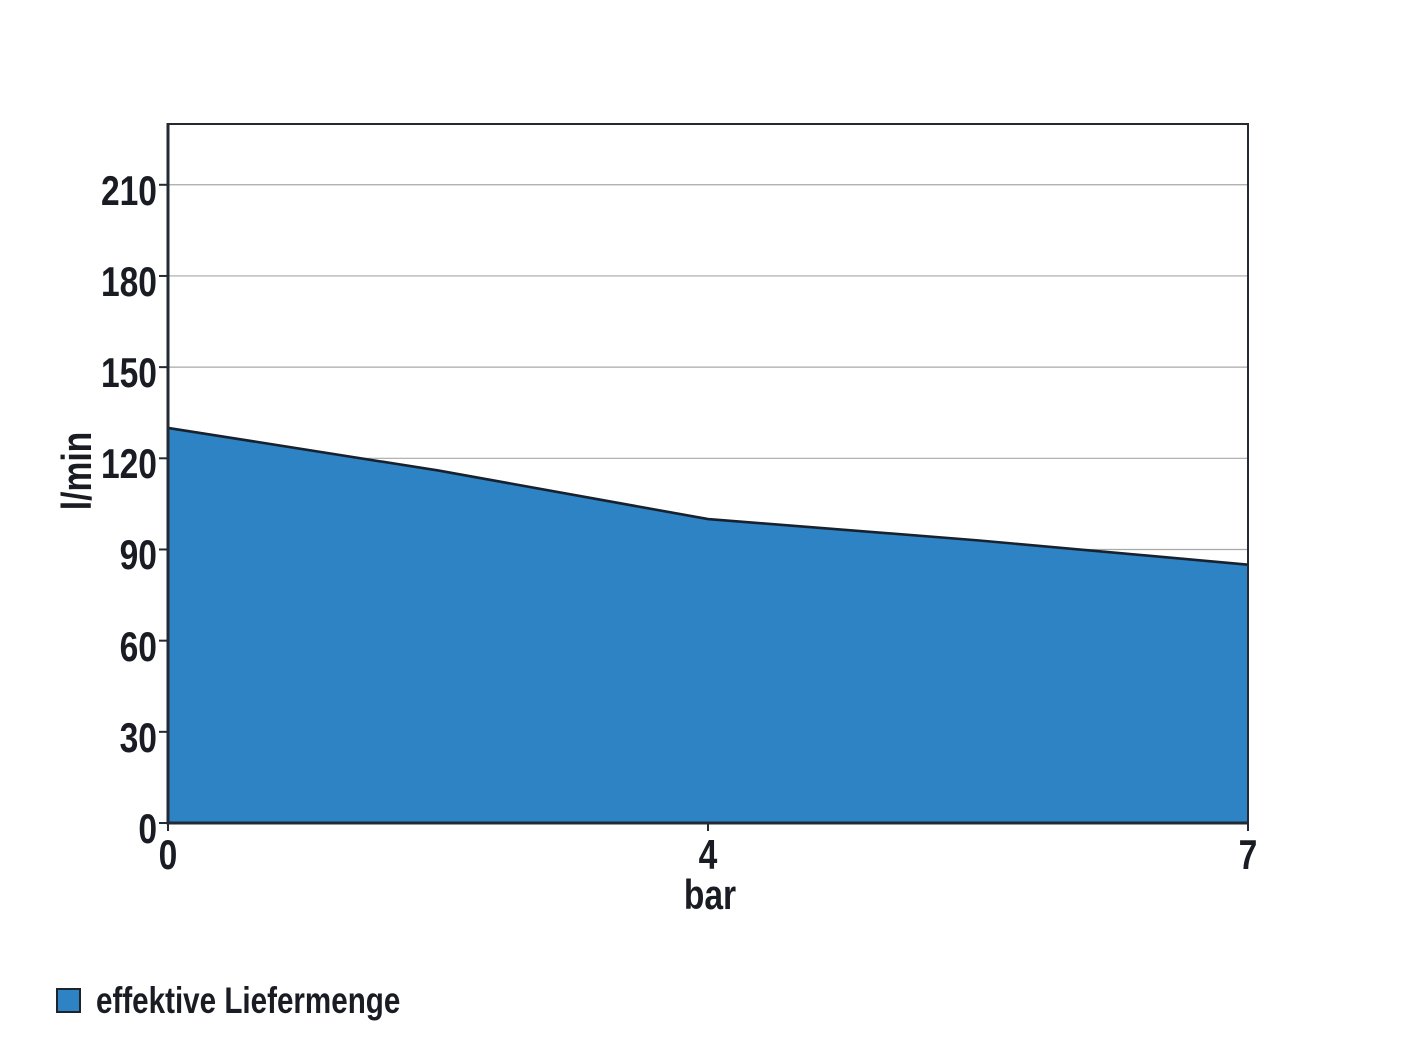 This screenshot has width=1417, height=1063. What do you see at coordinates (128, 373) in the screenshot?
I see `y-tick-label-150: 150` at bounding box center [128, 373].